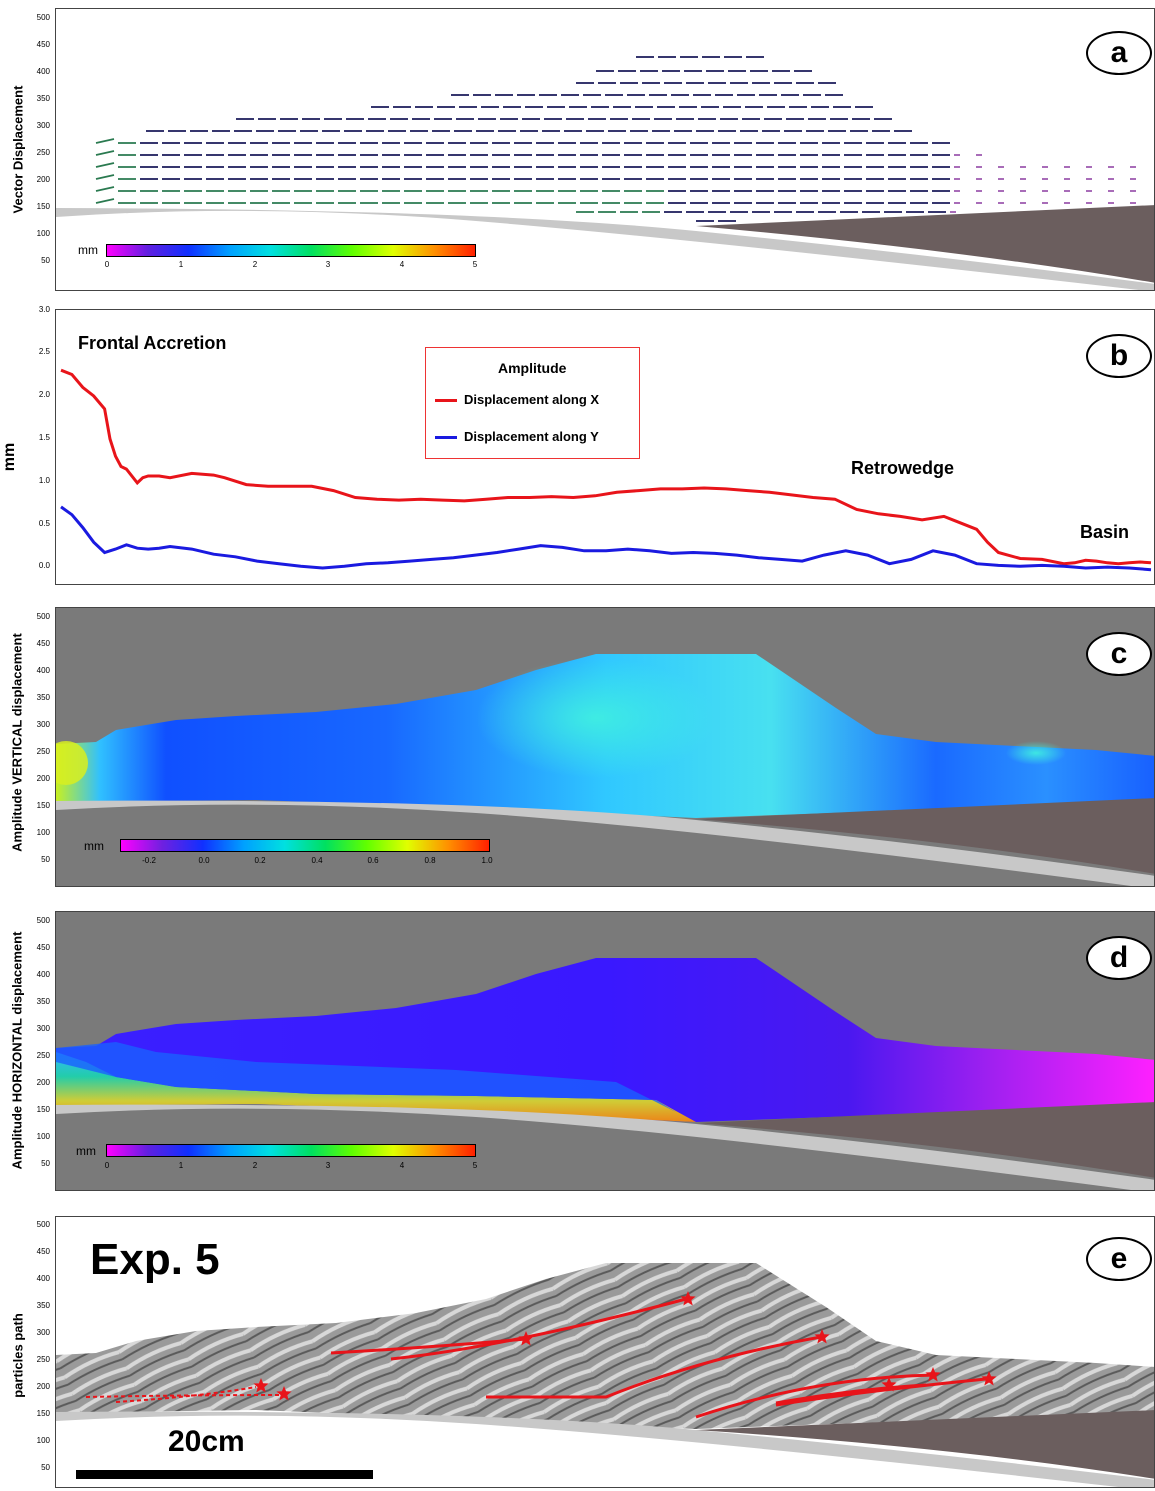 This screenshot has height=1491, width=1155. I want to click on line-chart, so click(606, 470).